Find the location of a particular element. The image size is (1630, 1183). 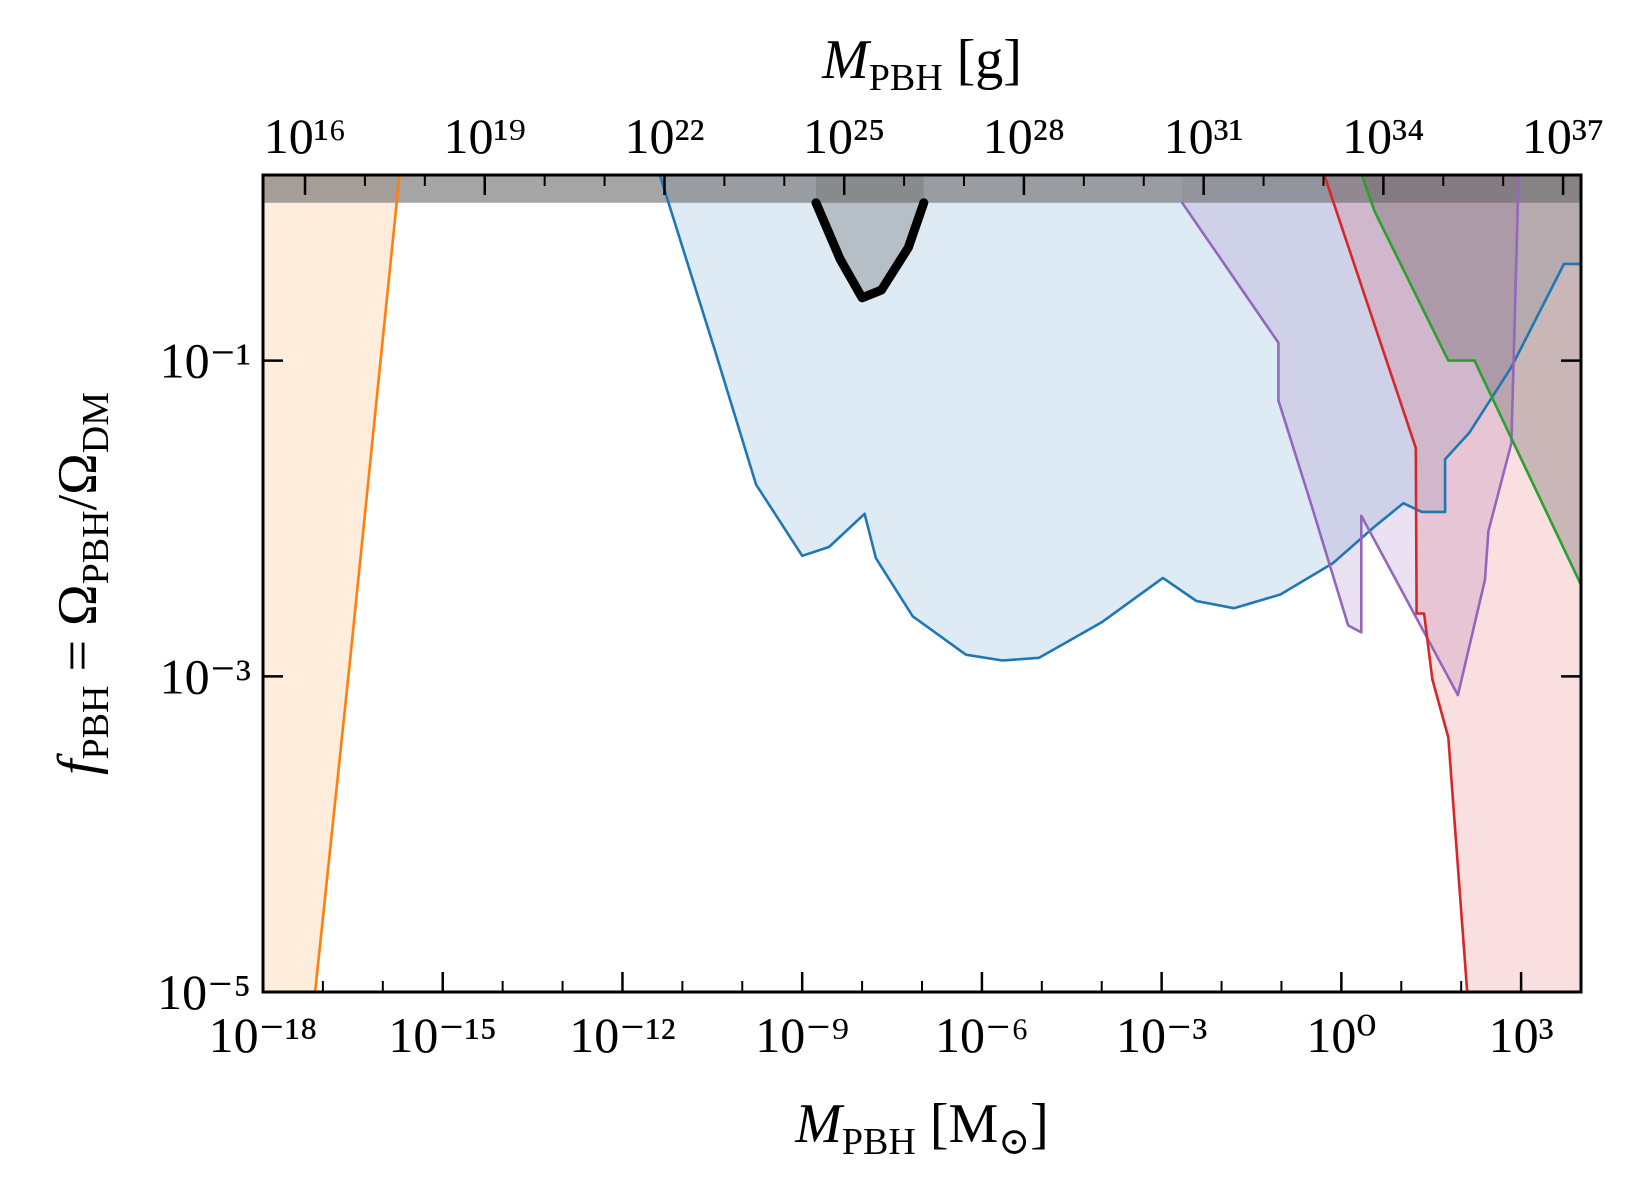

y-tick-label: 10⁻¹ is located at coordinates (205, 361).